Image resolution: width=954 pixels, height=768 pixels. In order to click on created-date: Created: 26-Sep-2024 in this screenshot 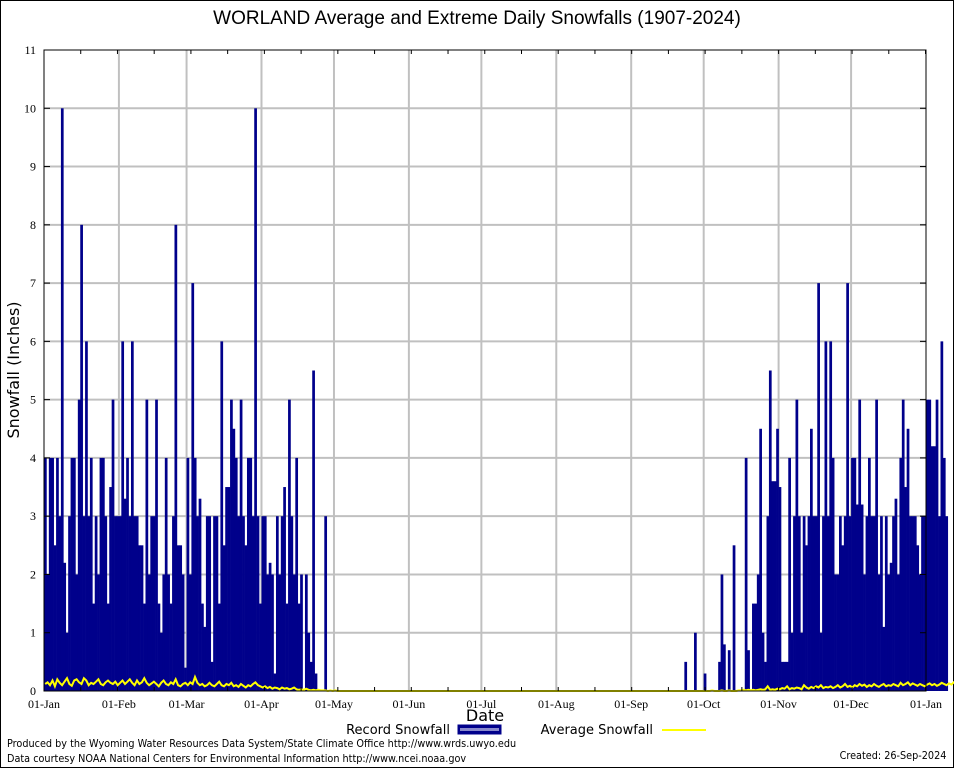, I will do `click(892, 755)`.